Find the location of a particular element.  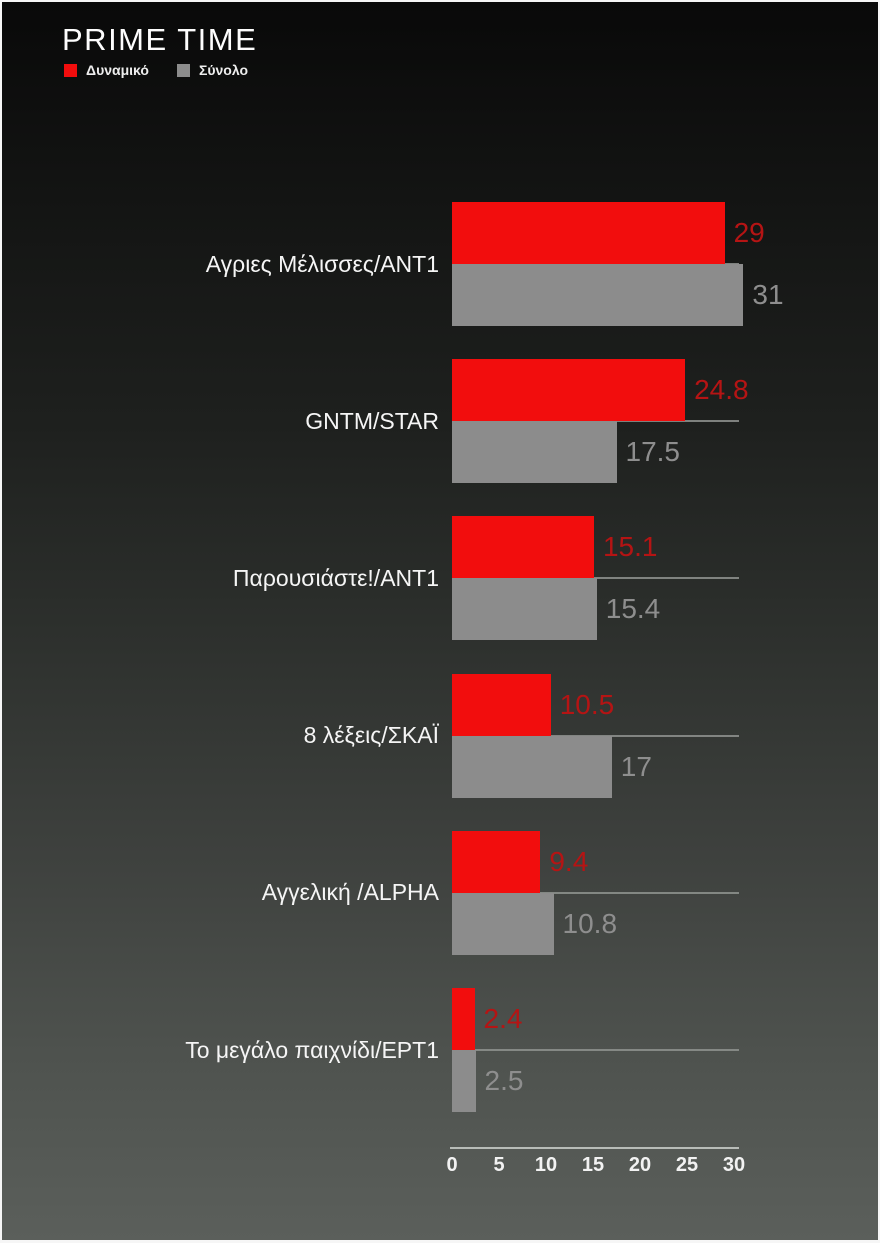

x-axis-line is located at coordinates (594, 1148).